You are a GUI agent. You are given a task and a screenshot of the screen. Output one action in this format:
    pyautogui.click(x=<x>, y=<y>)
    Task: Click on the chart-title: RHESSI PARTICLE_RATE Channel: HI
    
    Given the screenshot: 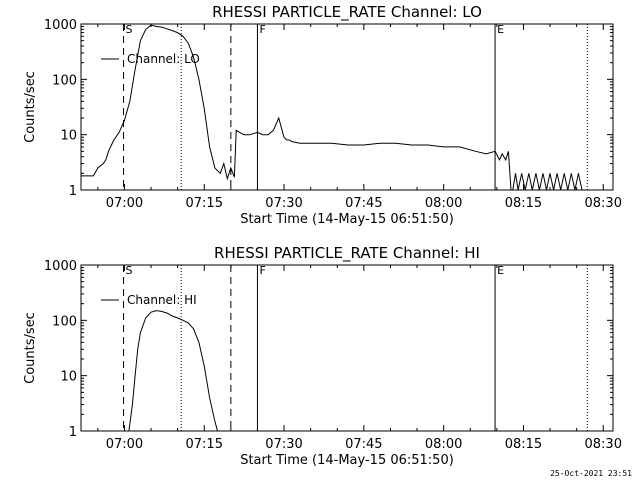 What is the action you would take?
    pyautogui.click(x=347, y=253)
    